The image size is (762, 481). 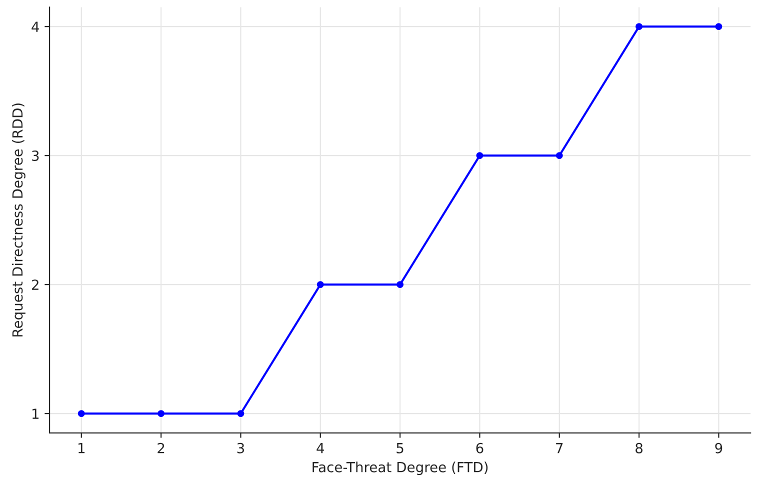 I want to click on x-tick-label: 9, so click(x=718, y=448).